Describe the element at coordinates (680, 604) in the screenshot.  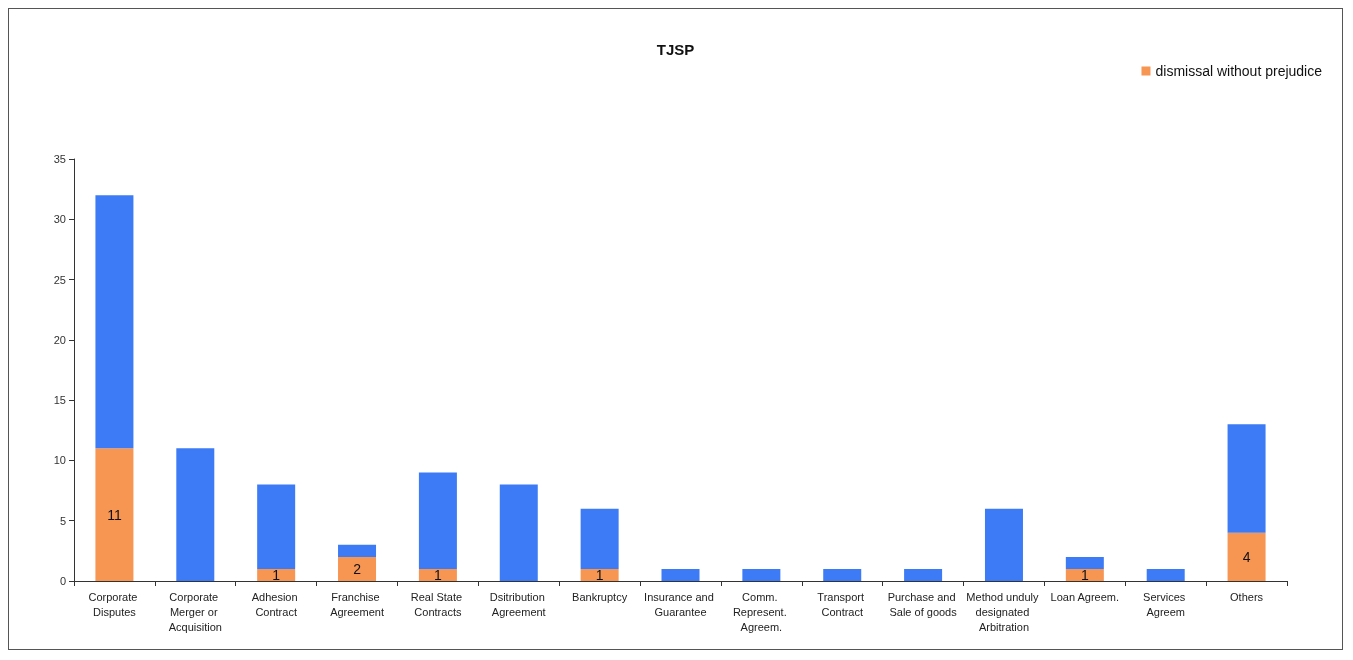
I see `x-tick-label: Insurance and Guarantee` at that location.